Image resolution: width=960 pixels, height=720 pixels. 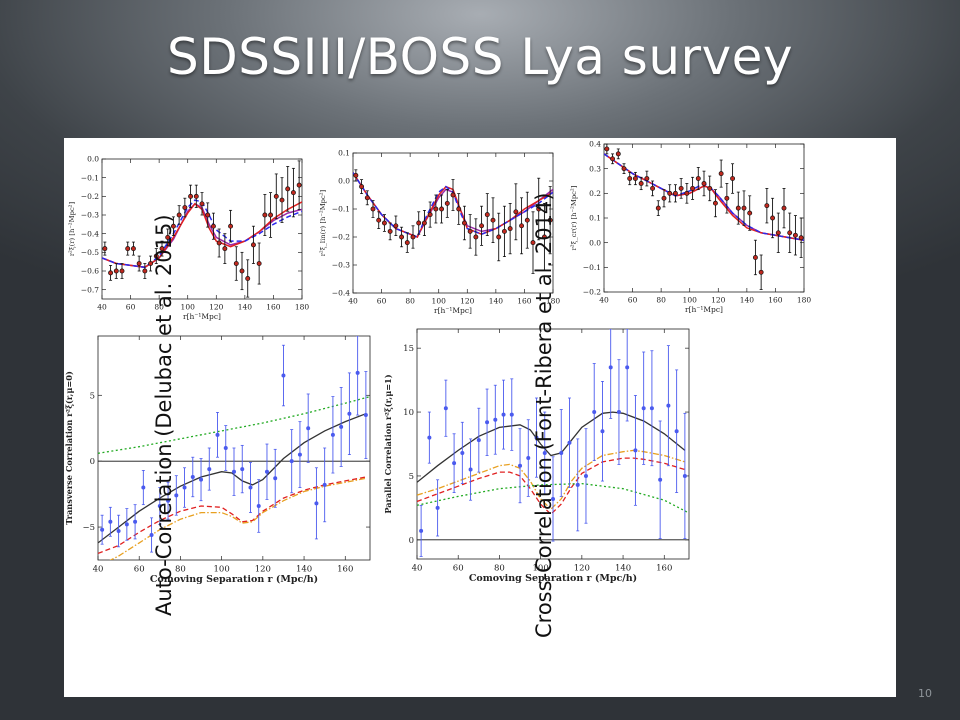 What do you see at coordinates (90, 252) in the screenshot?
I see `y-tick-label: −0.5` at bounding box center [90, 252].